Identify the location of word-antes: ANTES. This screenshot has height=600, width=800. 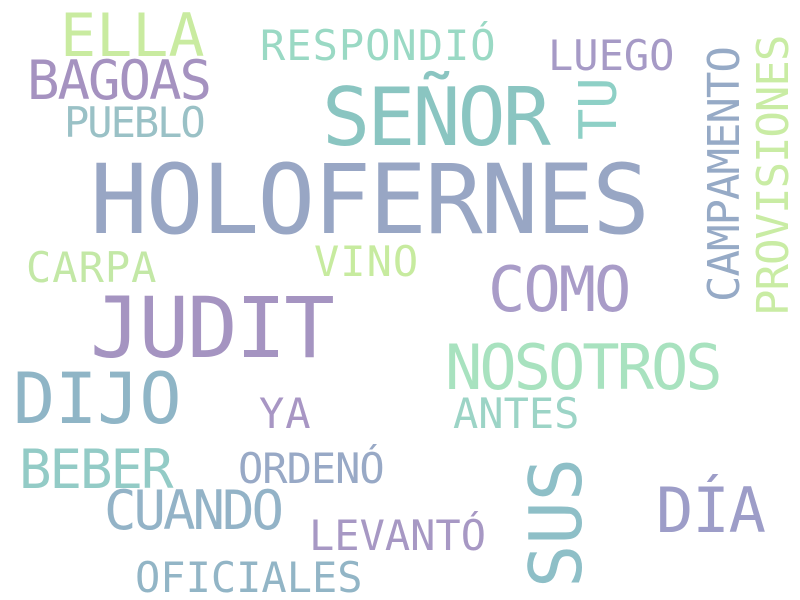
(516, 413).